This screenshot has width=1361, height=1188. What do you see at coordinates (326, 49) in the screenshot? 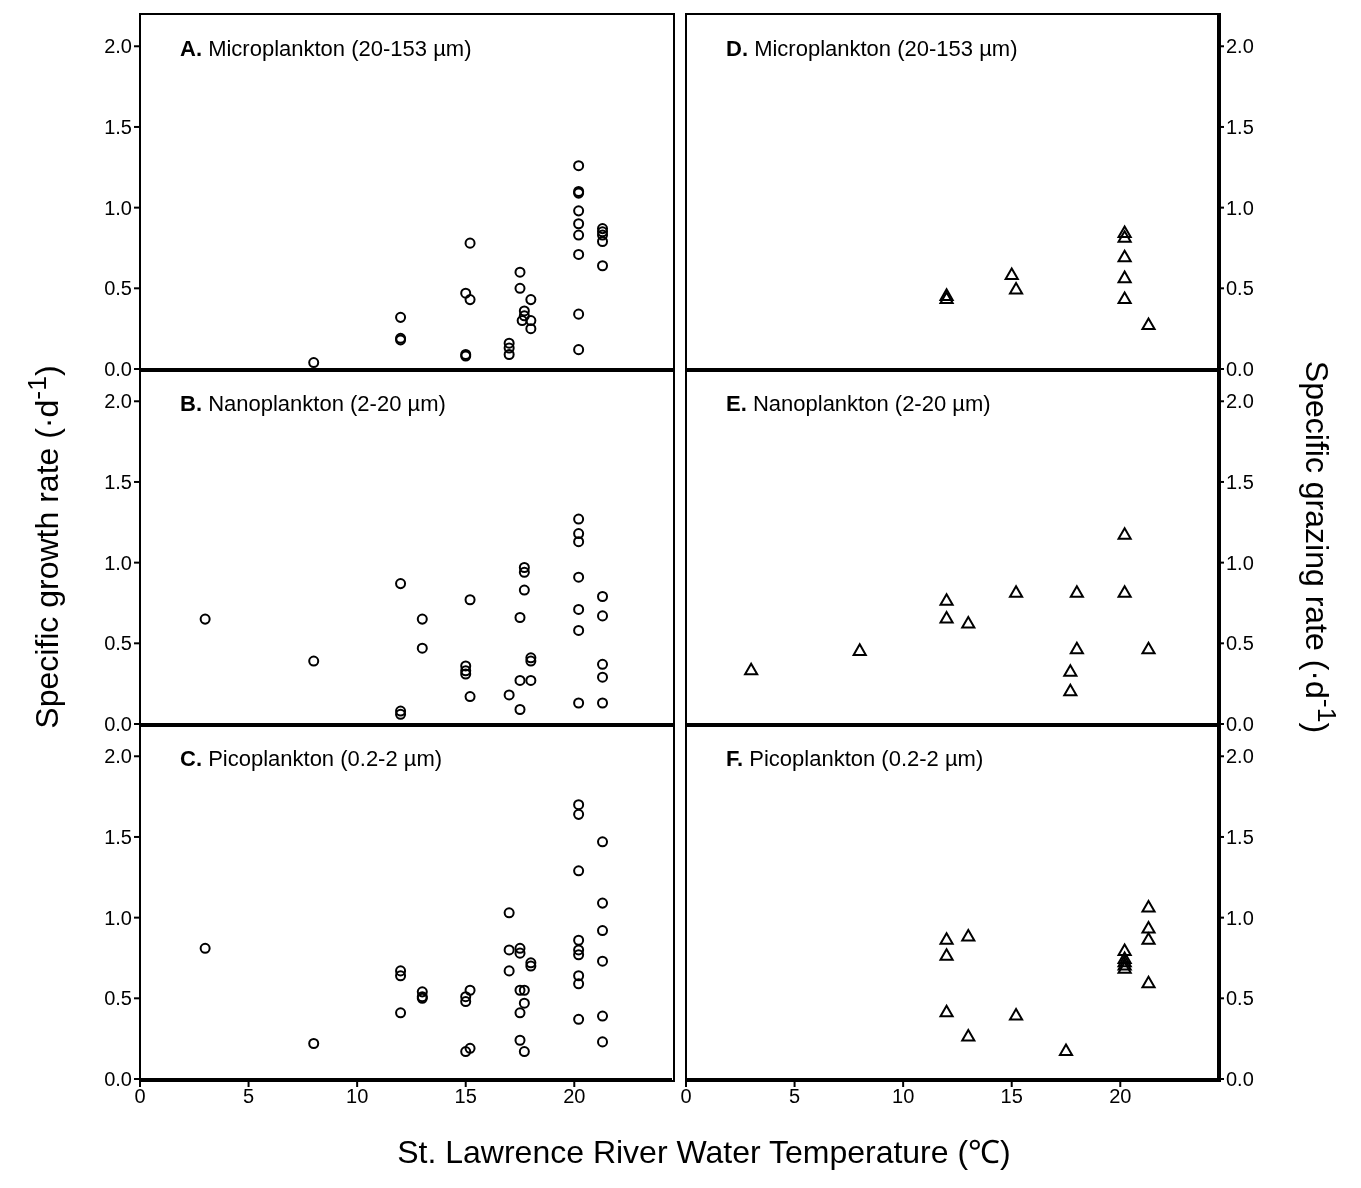
I see `text: A. Microplankton (20-153 µm)` at bounding box center [326, 49].